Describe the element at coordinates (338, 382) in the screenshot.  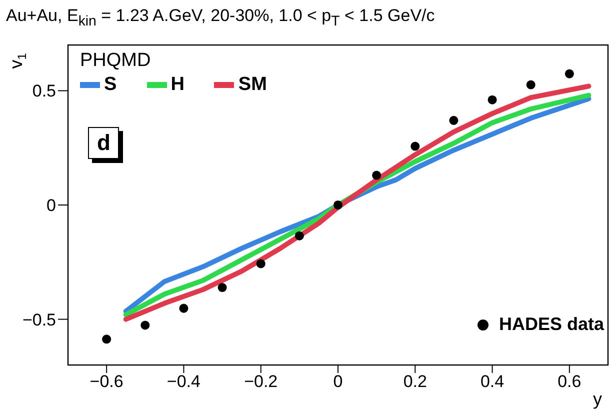
I see `x-tick-label: 0` at that location.